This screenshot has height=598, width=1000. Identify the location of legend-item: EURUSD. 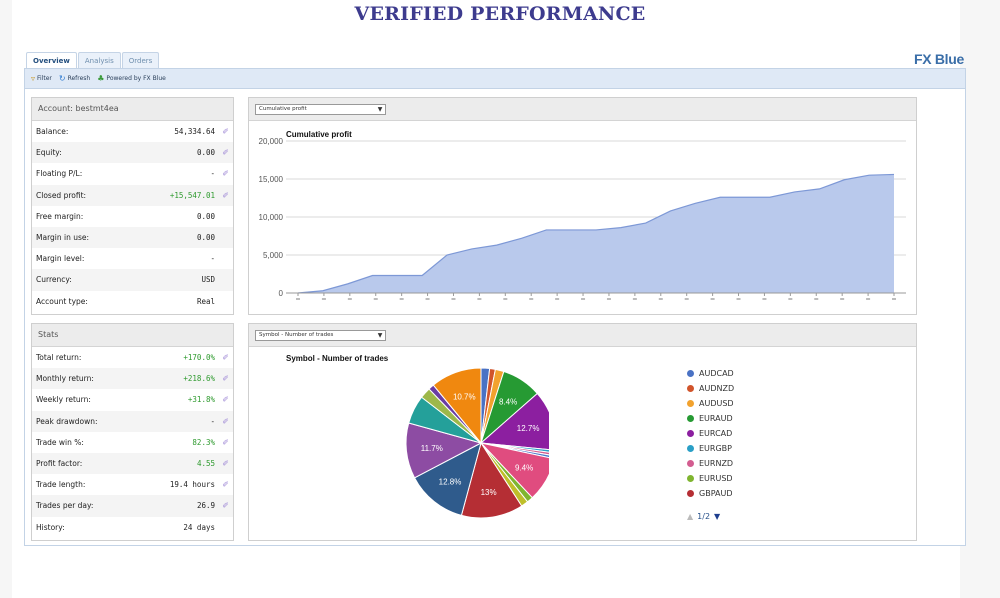
(710, 478).